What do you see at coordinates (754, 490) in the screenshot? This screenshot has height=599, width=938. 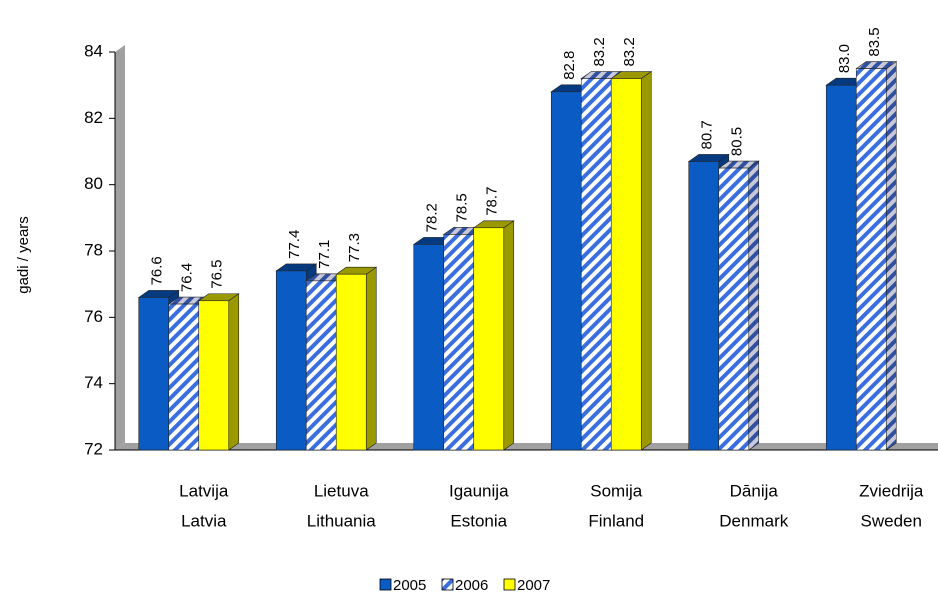 I see `x-tick-label: Dānija` at bounding box center [754, 490].